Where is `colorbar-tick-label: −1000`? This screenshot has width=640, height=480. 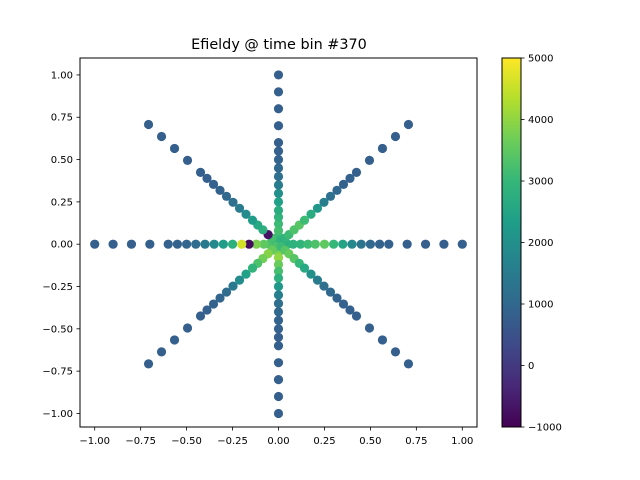
colorbar-tick-label: −1000 is located at coordinates (545, 428).